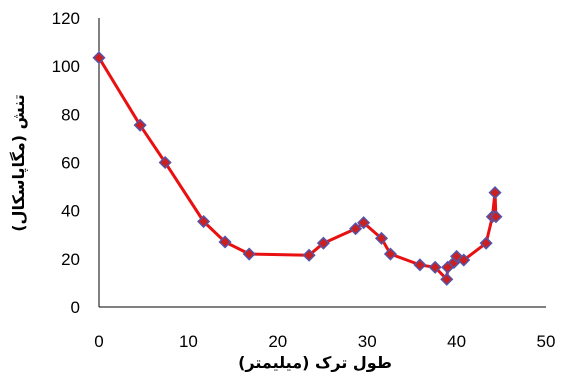 The width and height of the screenshot is (563, 381). Describe the element at coordinates (70, 163) in the screenshot. I see `y-tick-label: 60` at that location.